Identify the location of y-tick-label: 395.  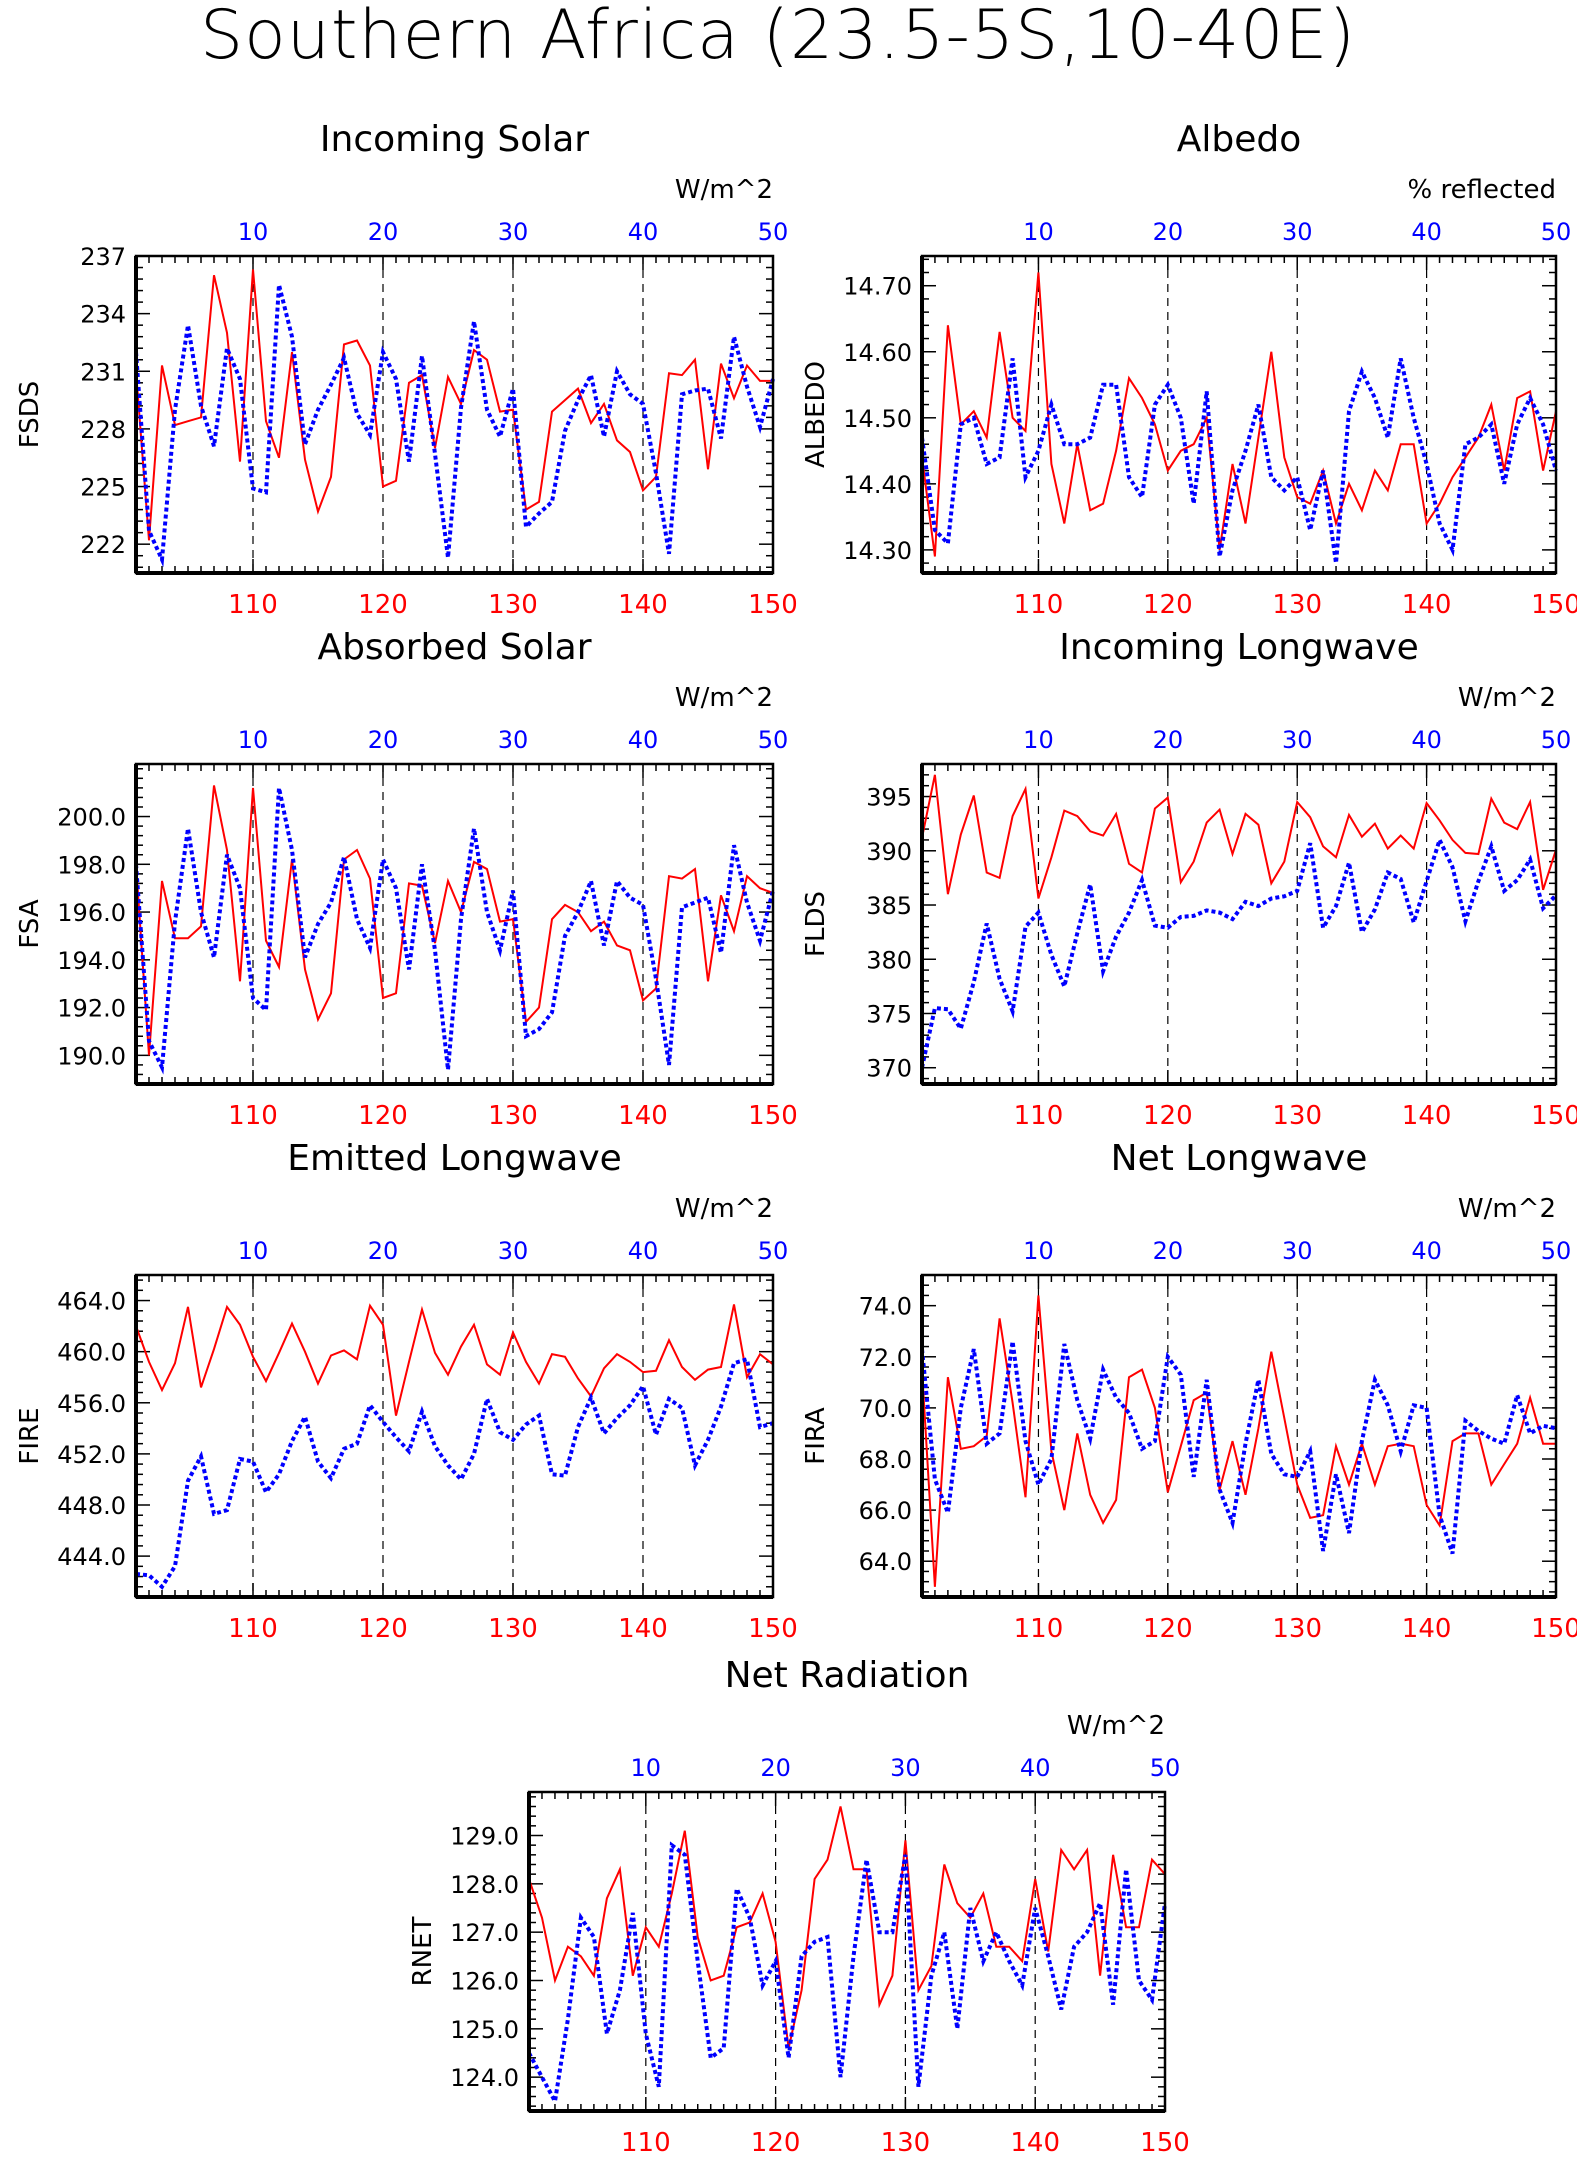
(889, 798).